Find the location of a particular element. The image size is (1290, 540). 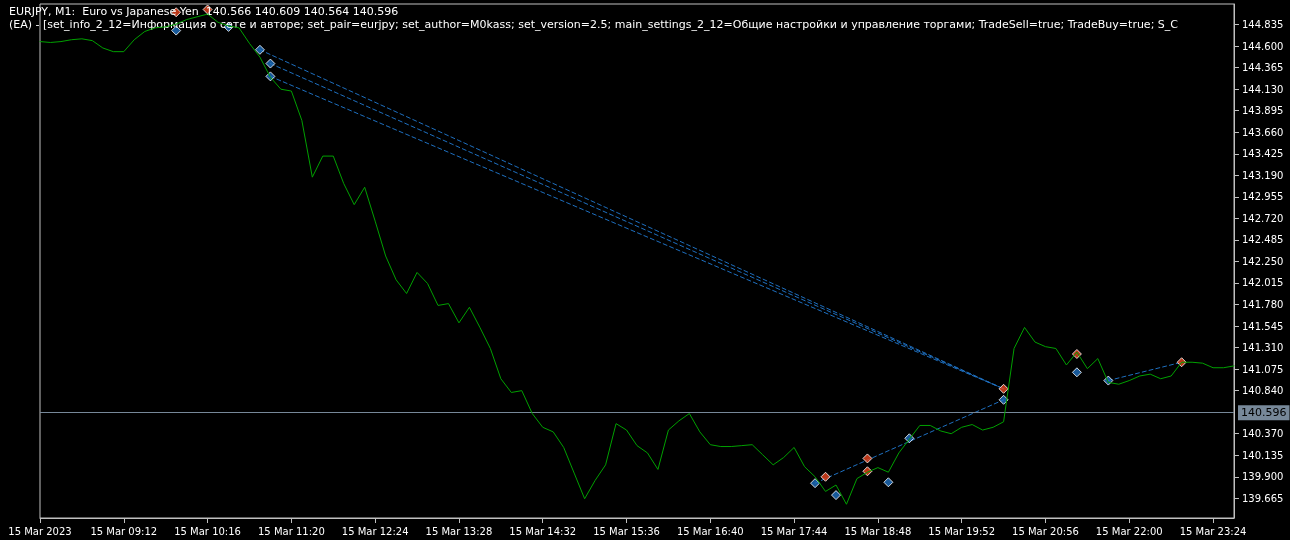

x-tick-label: 15 Mar 14:32 is located at coordinates (543, 531).